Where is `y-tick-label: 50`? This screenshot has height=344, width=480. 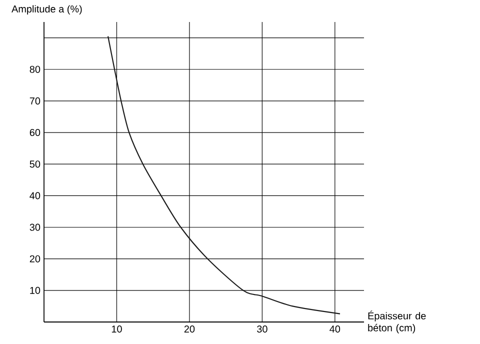 y-tick-label: 50 is located at coordinates (35, 164).